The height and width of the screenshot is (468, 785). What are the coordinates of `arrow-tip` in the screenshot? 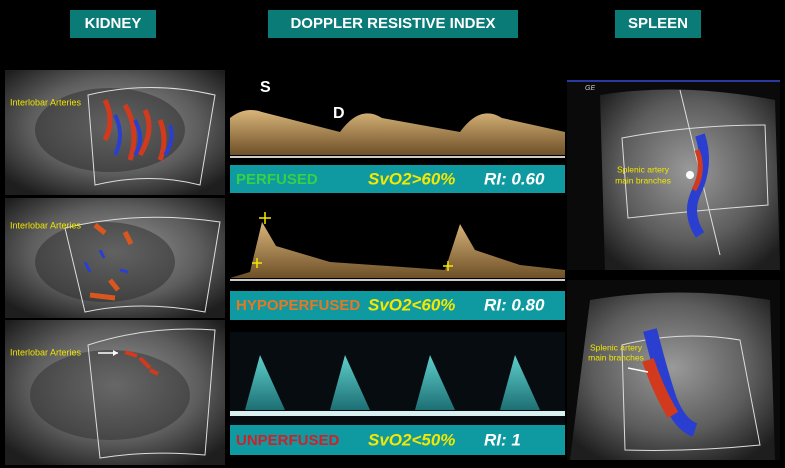 It's located at (690, 175).